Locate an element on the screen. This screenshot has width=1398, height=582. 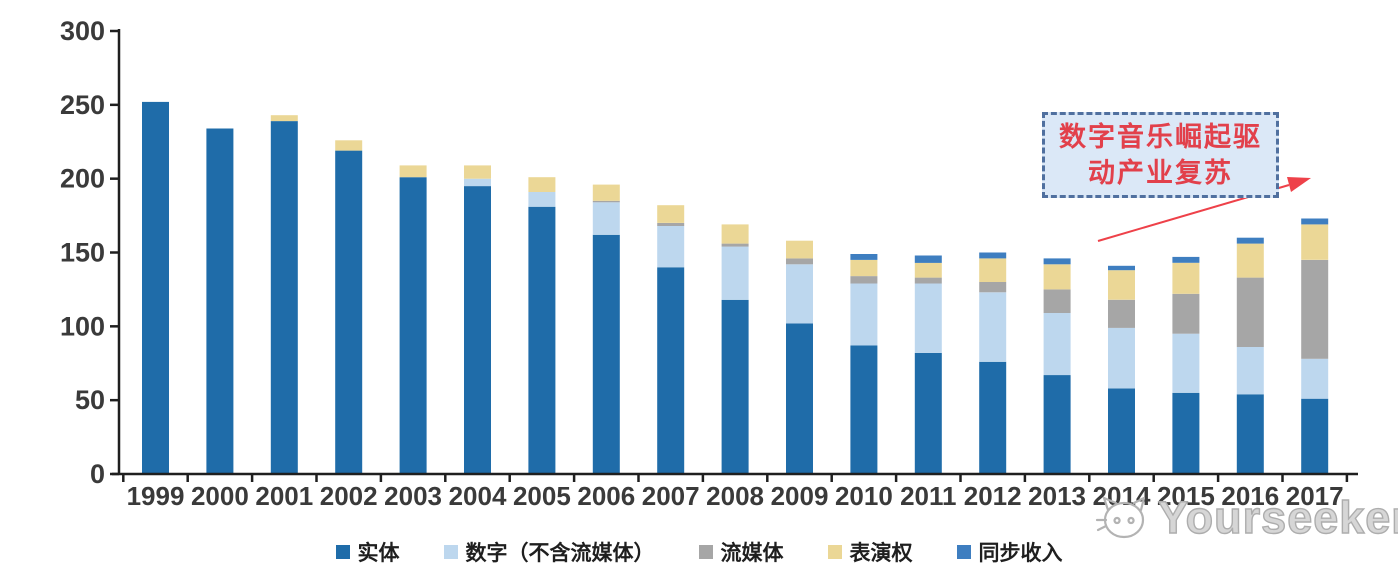
bar-segment-2017-performance-rights is located at coordinates (1315, 242).